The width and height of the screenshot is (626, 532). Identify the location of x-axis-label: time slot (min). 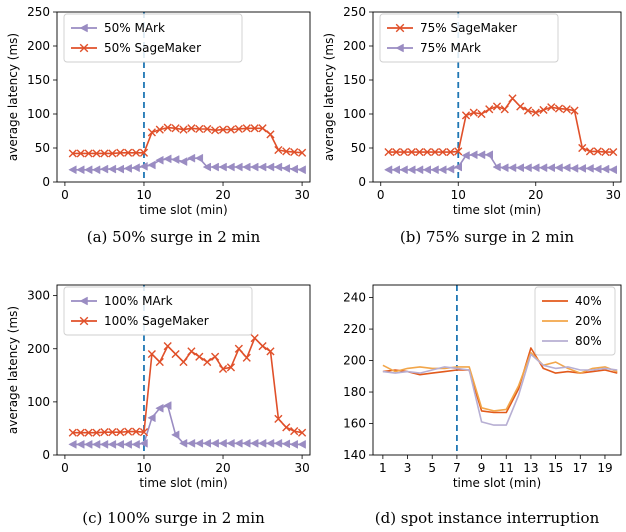
(183, 483).